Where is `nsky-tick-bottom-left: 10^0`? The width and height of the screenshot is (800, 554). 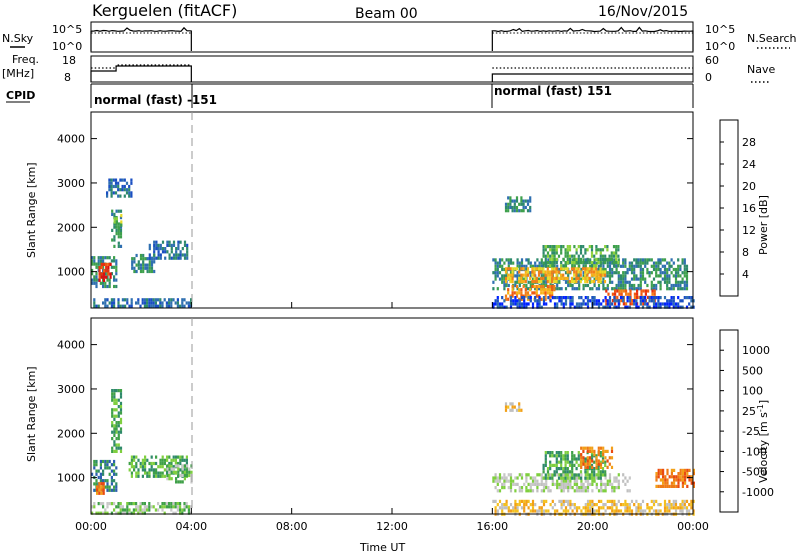
nsky-tick-bottom-left: 10^0 is located at coordinates (67, 46).